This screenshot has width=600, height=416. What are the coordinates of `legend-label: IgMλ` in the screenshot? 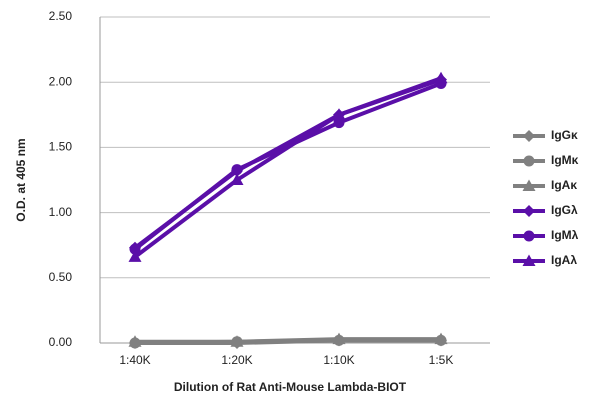 It's located at (565, 235).